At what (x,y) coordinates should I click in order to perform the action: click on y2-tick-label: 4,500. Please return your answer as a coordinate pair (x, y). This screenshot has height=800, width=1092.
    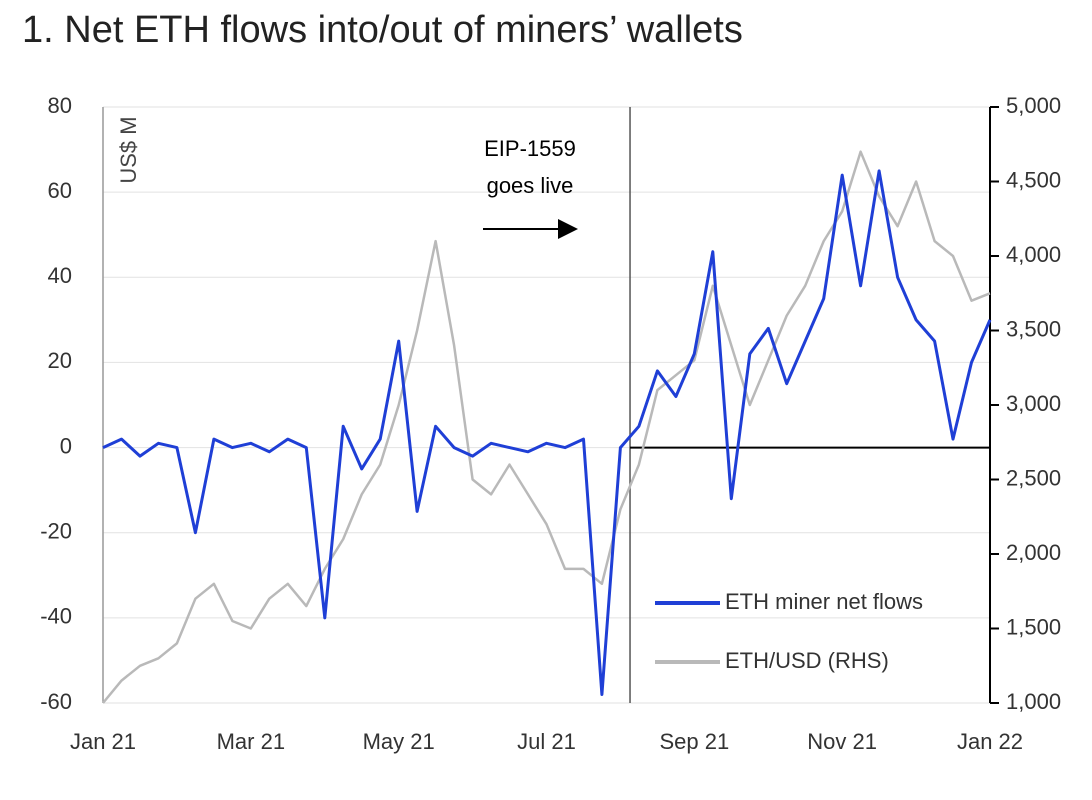
    Looking at the image, I should click on (1033, 179).